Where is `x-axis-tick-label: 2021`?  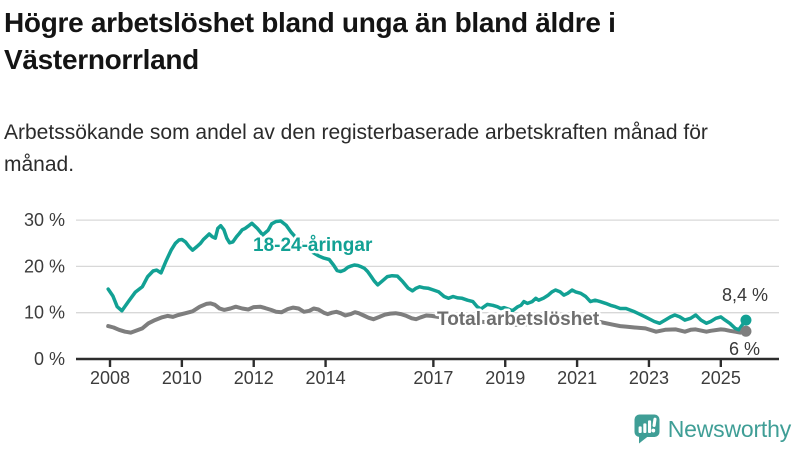 x-axis-tick-label: 2021 is located at coordinates (577, 378).